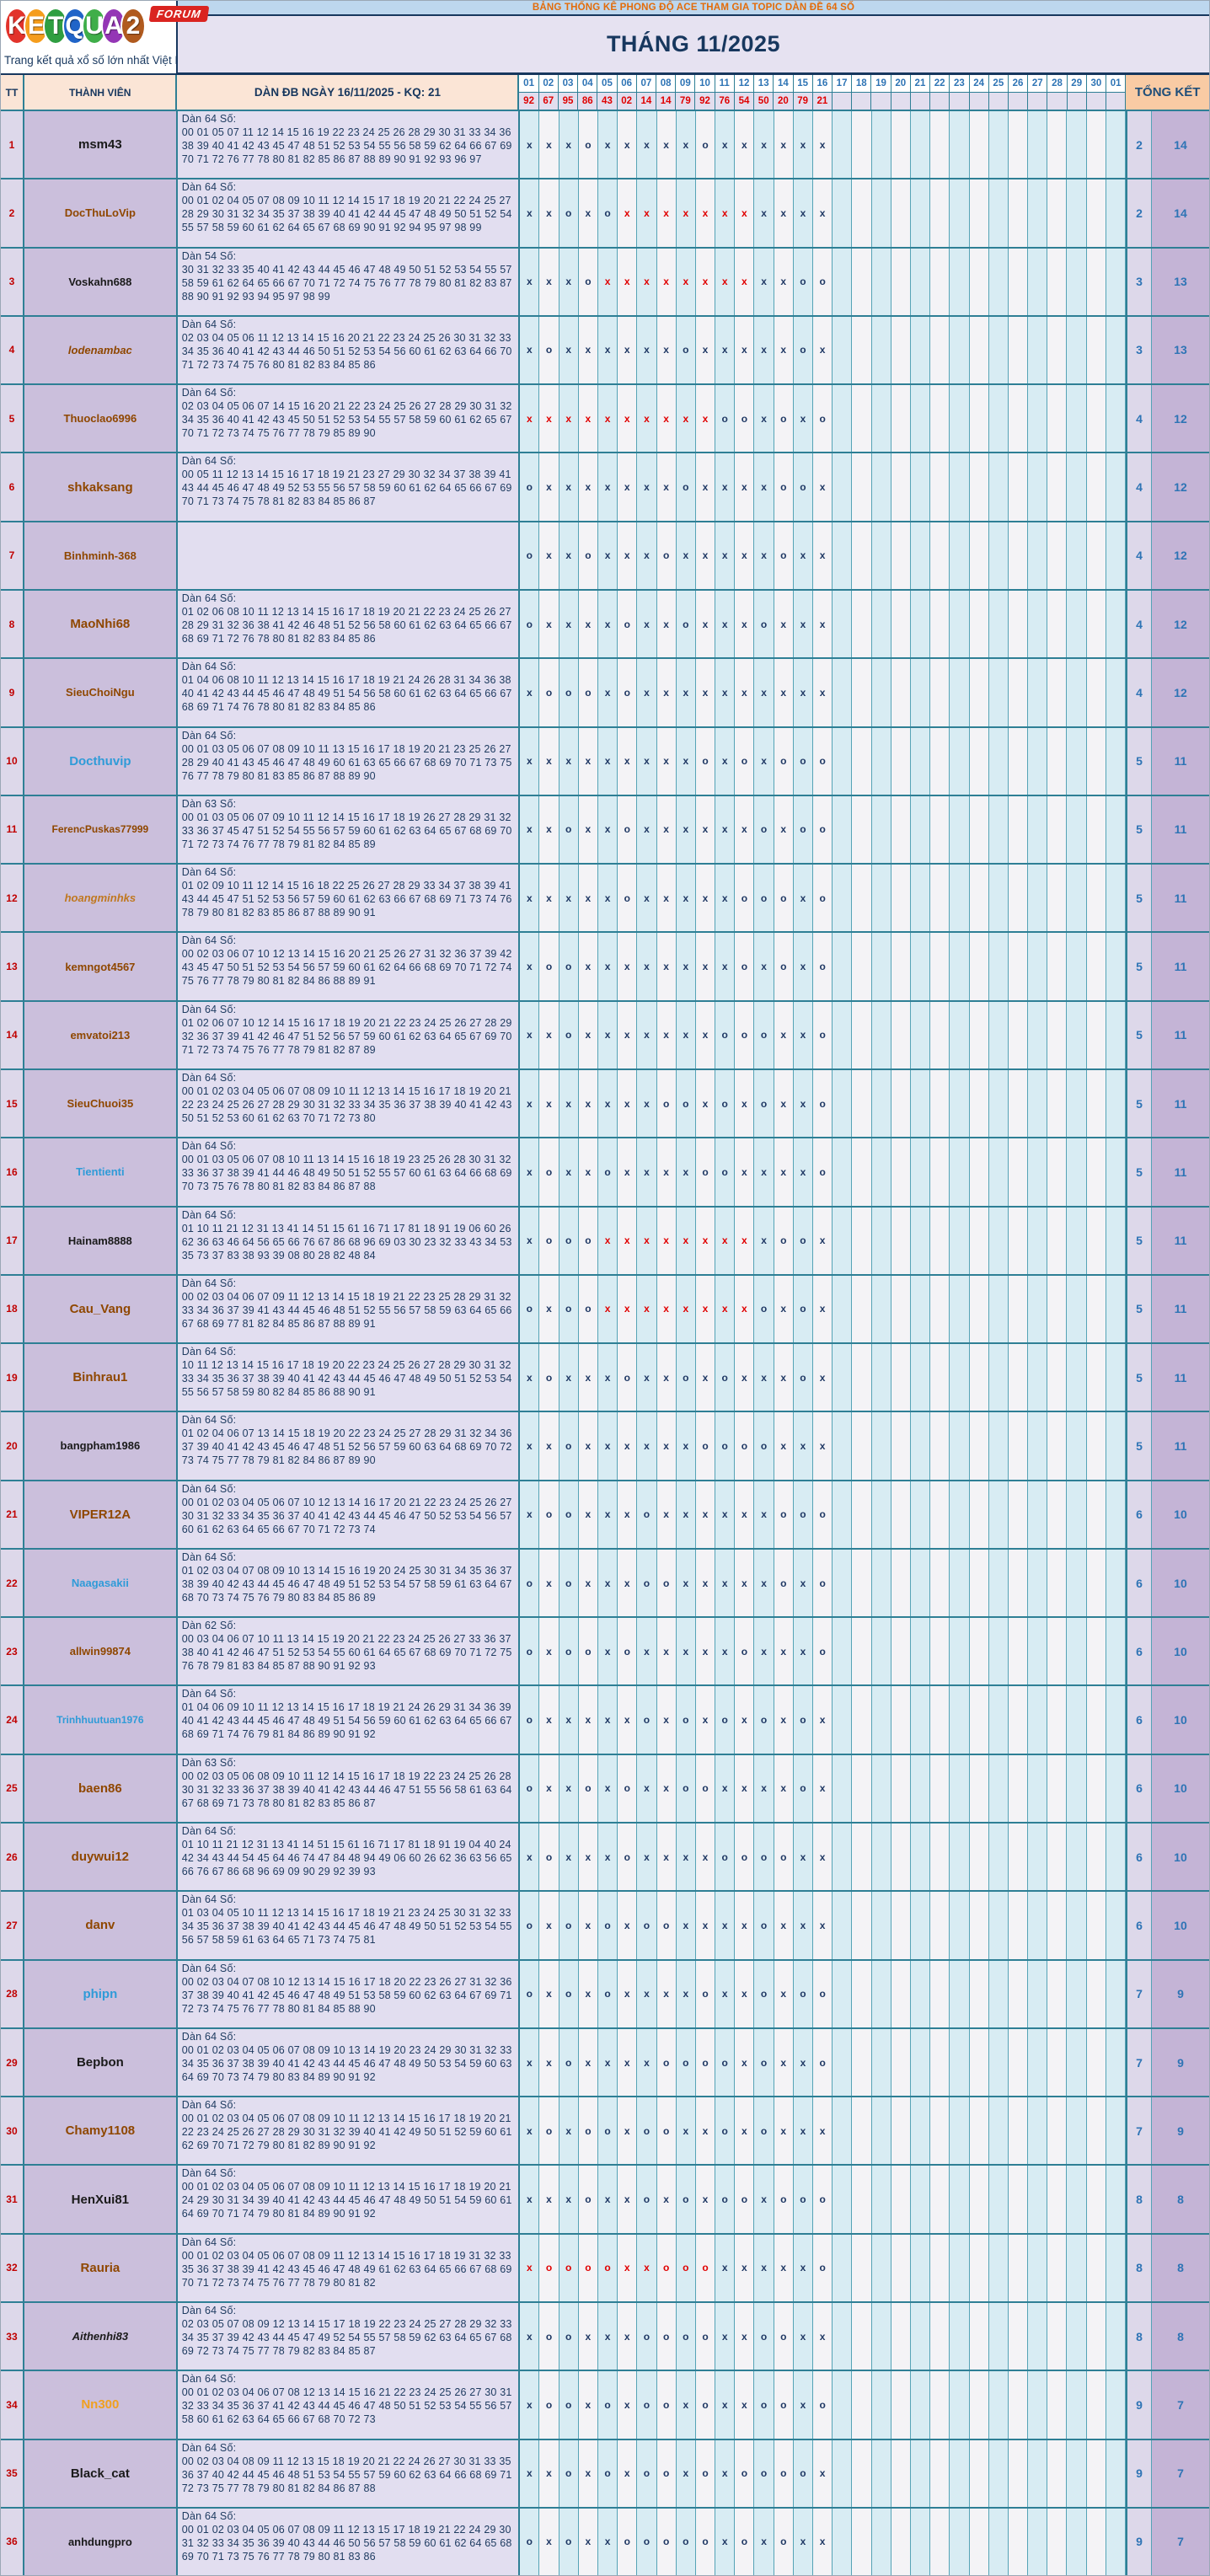 The width and height of the screenshot is (1210, 2576). I want to click on member-name: Binhminh-368, so click(101, 555).